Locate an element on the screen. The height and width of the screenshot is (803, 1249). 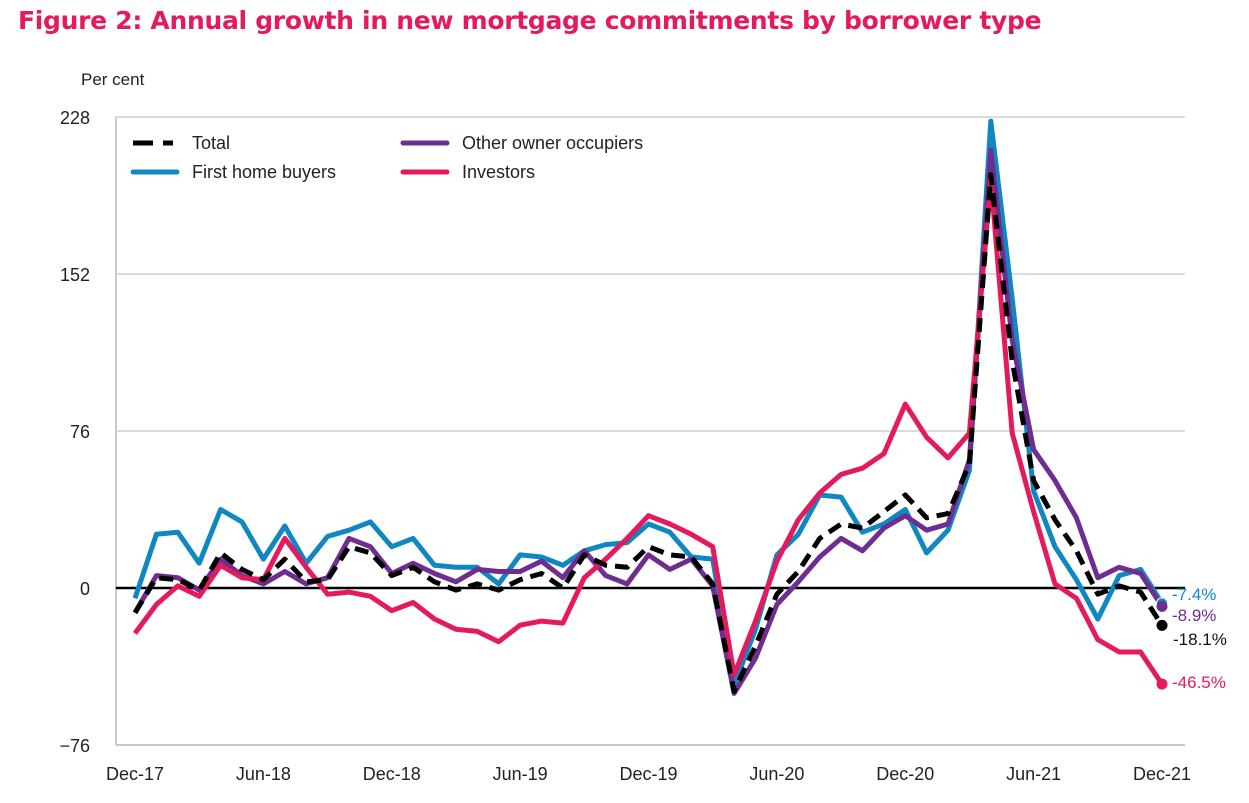
legend-label-first-home-buyers: First home buyers is located at coordinates (264, 172).